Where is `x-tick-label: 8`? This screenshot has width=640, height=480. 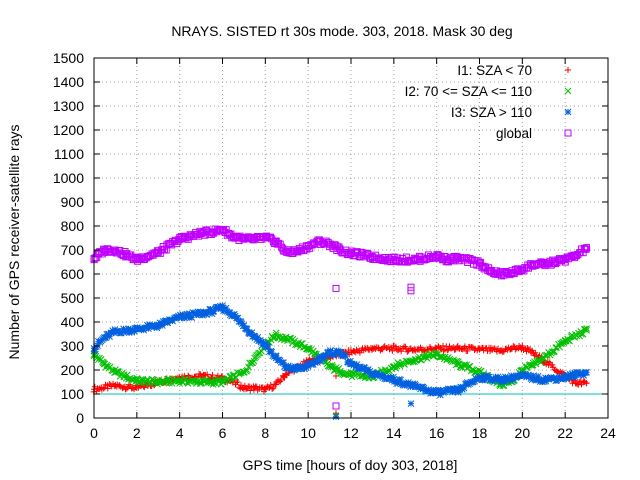 x-tick-label: 8 is located at coordinates (265, 433).